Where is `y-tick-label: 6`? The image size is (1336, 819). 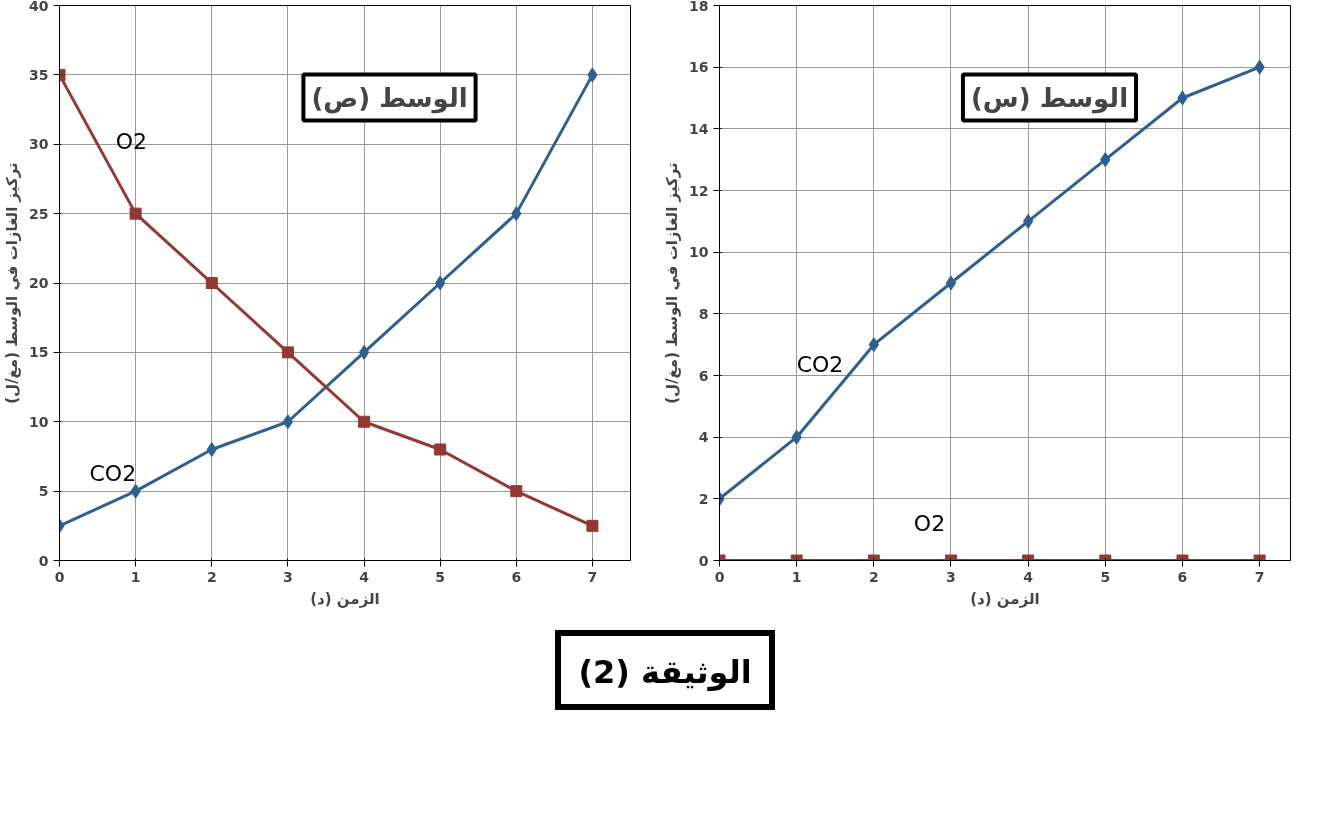
y-tick-label: 6 is located at coordinates (703, 375).